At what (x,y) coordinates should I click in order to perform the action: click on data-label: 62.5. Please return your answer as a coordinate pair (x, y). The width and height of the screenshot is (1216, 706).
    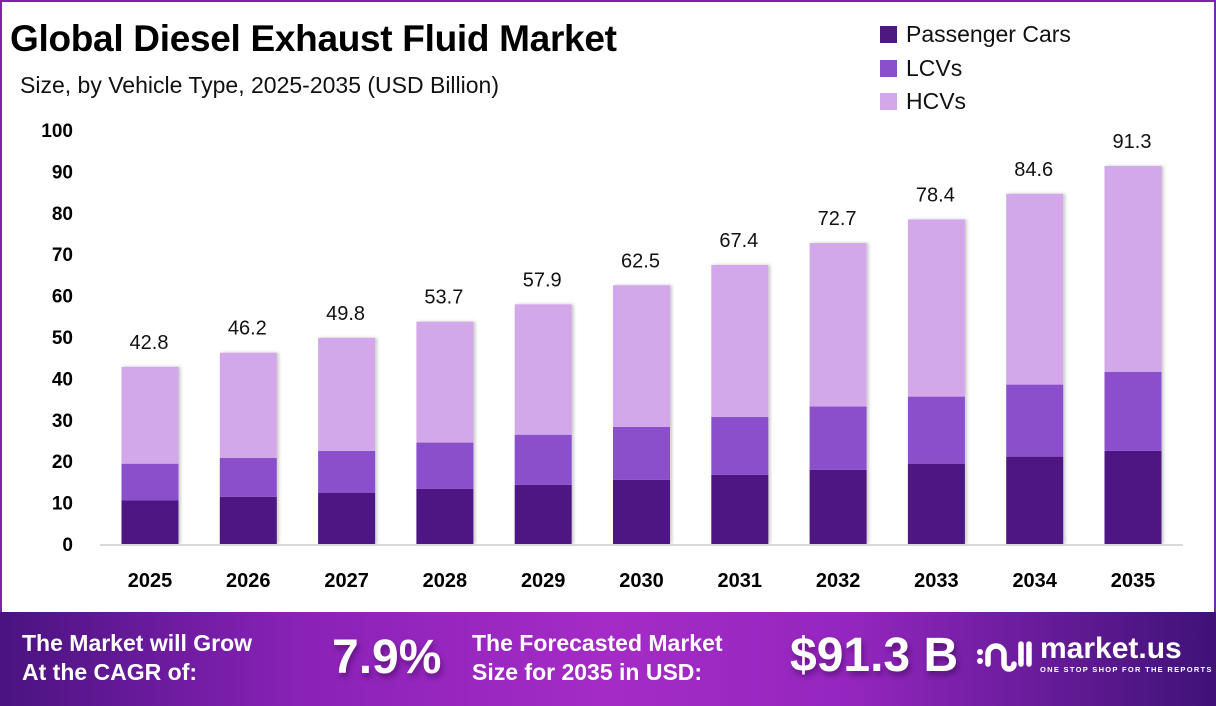
    Looking at the image, I should click on (640, 261).